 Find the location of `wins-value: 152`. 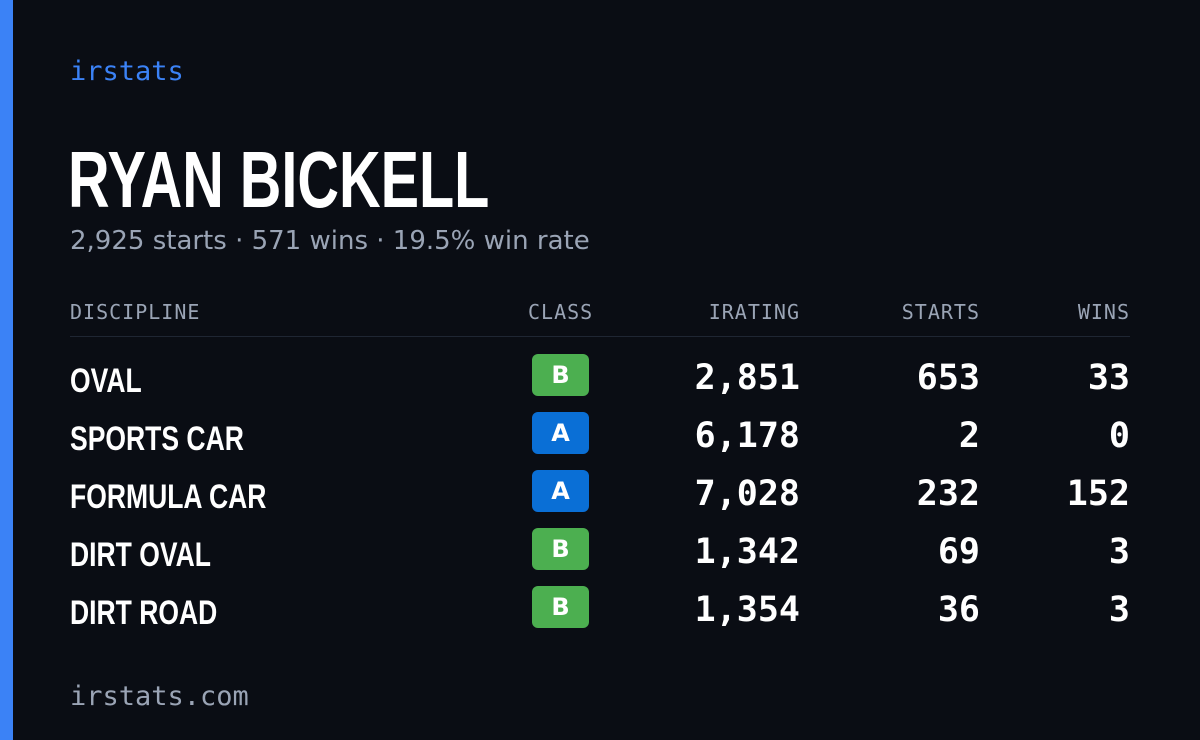

wins-value: 152 is located at coordinates (1098, 494).